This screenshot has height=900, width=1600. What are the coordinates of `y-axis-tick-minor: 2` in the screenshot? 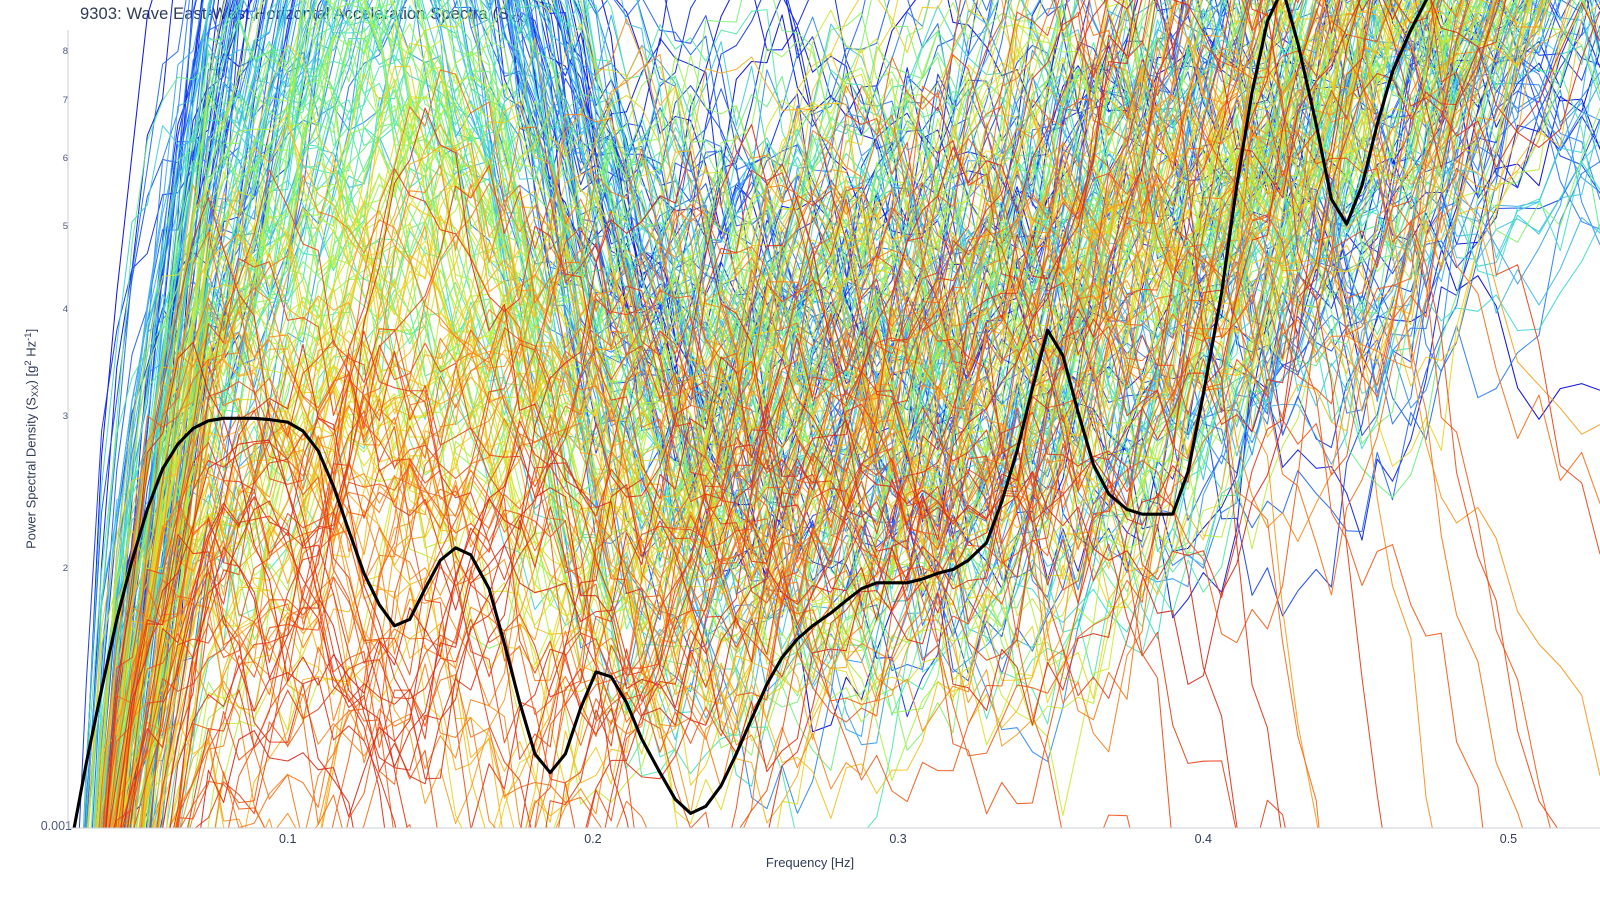 It's located at (65, 568).